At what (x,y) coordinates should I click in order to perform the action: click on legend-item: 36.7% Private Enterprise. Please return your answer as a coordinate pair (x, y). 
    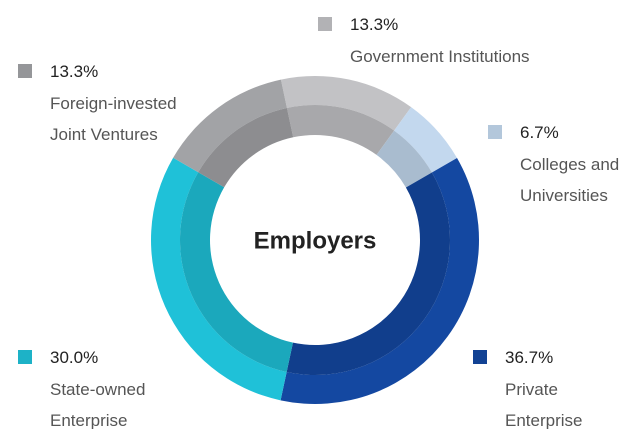
    Looking at the image, I should click on (539, 388).